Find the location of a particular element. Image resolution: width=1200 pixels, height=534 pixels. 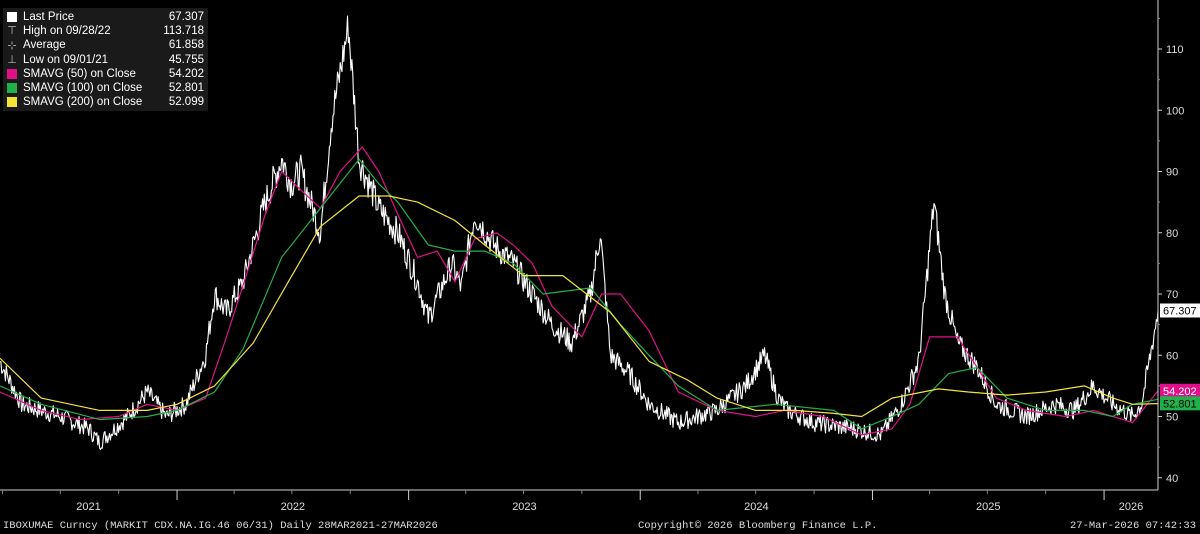

high-icon: ⊤ is located at coordinates (12, 31).